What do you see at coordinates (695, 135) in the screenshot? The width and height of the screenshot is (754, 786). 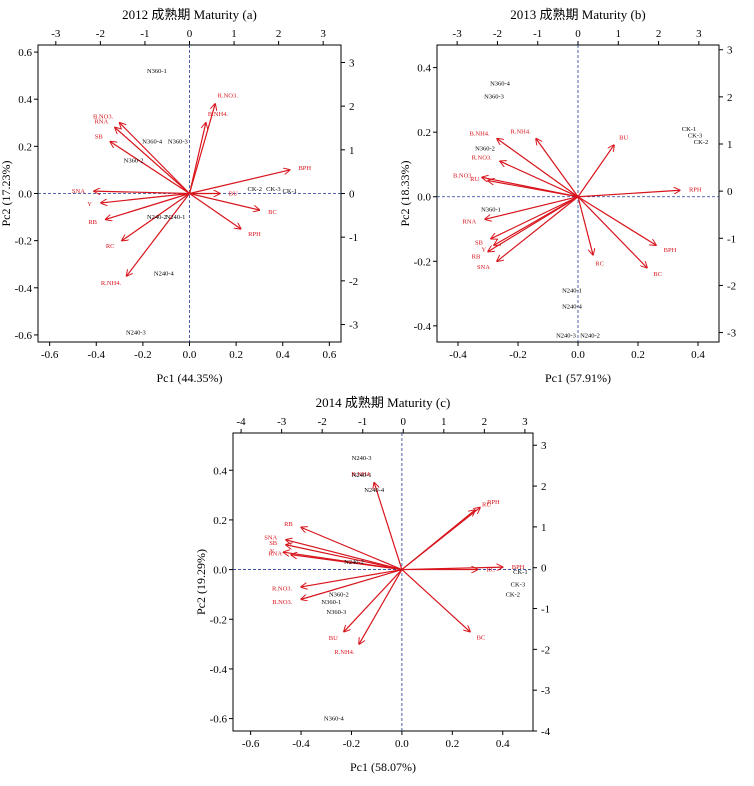 I see `sample-label: CK-3` at bounding box center [695, 135].